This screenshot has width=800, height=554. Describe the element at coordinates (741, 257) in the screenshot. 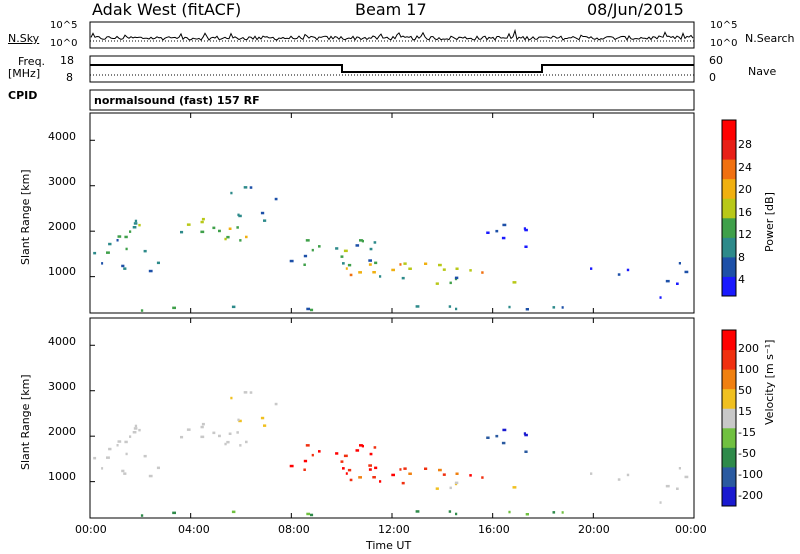

I see `power-cb-8: 8` at that location.